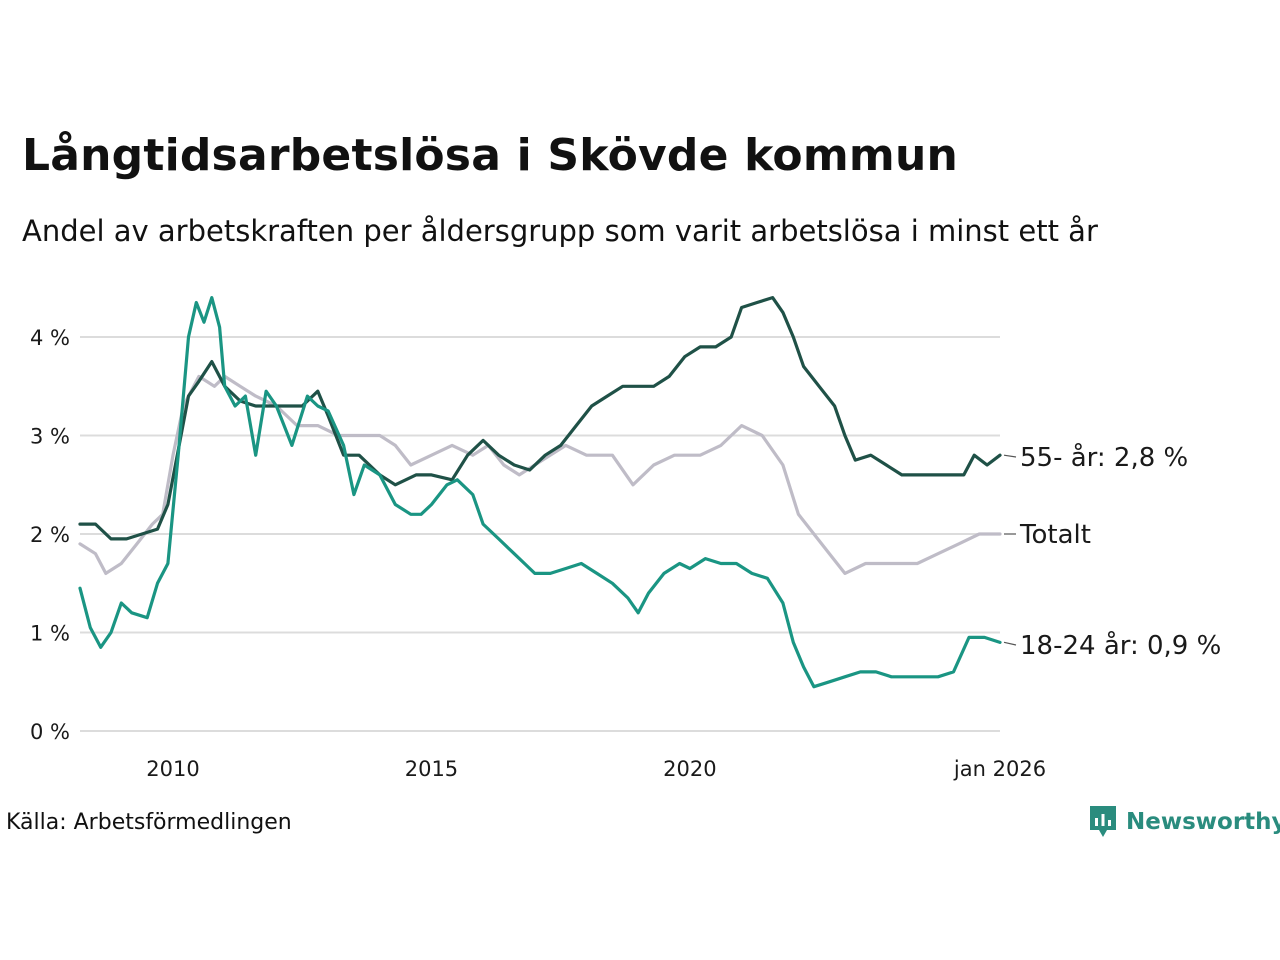  Describe the element at coordinates (1055, 535) in the screenshot. I see `series-label-total: Totalt` at that location.